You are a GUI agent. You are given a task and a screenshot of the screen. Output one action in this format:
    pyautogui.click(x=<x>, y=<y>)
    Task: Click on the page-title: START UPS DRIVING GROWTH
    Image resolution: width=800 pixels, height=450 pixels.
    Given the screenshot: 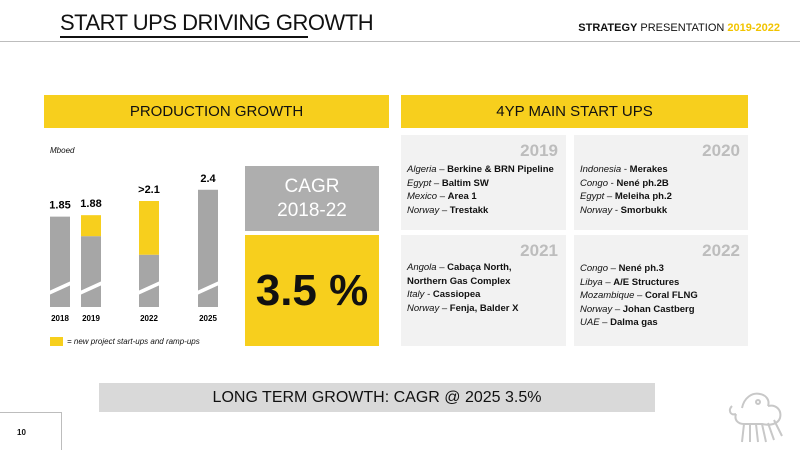 What is the action you would take?
    pyautogui.click(x=217, y=22)
    